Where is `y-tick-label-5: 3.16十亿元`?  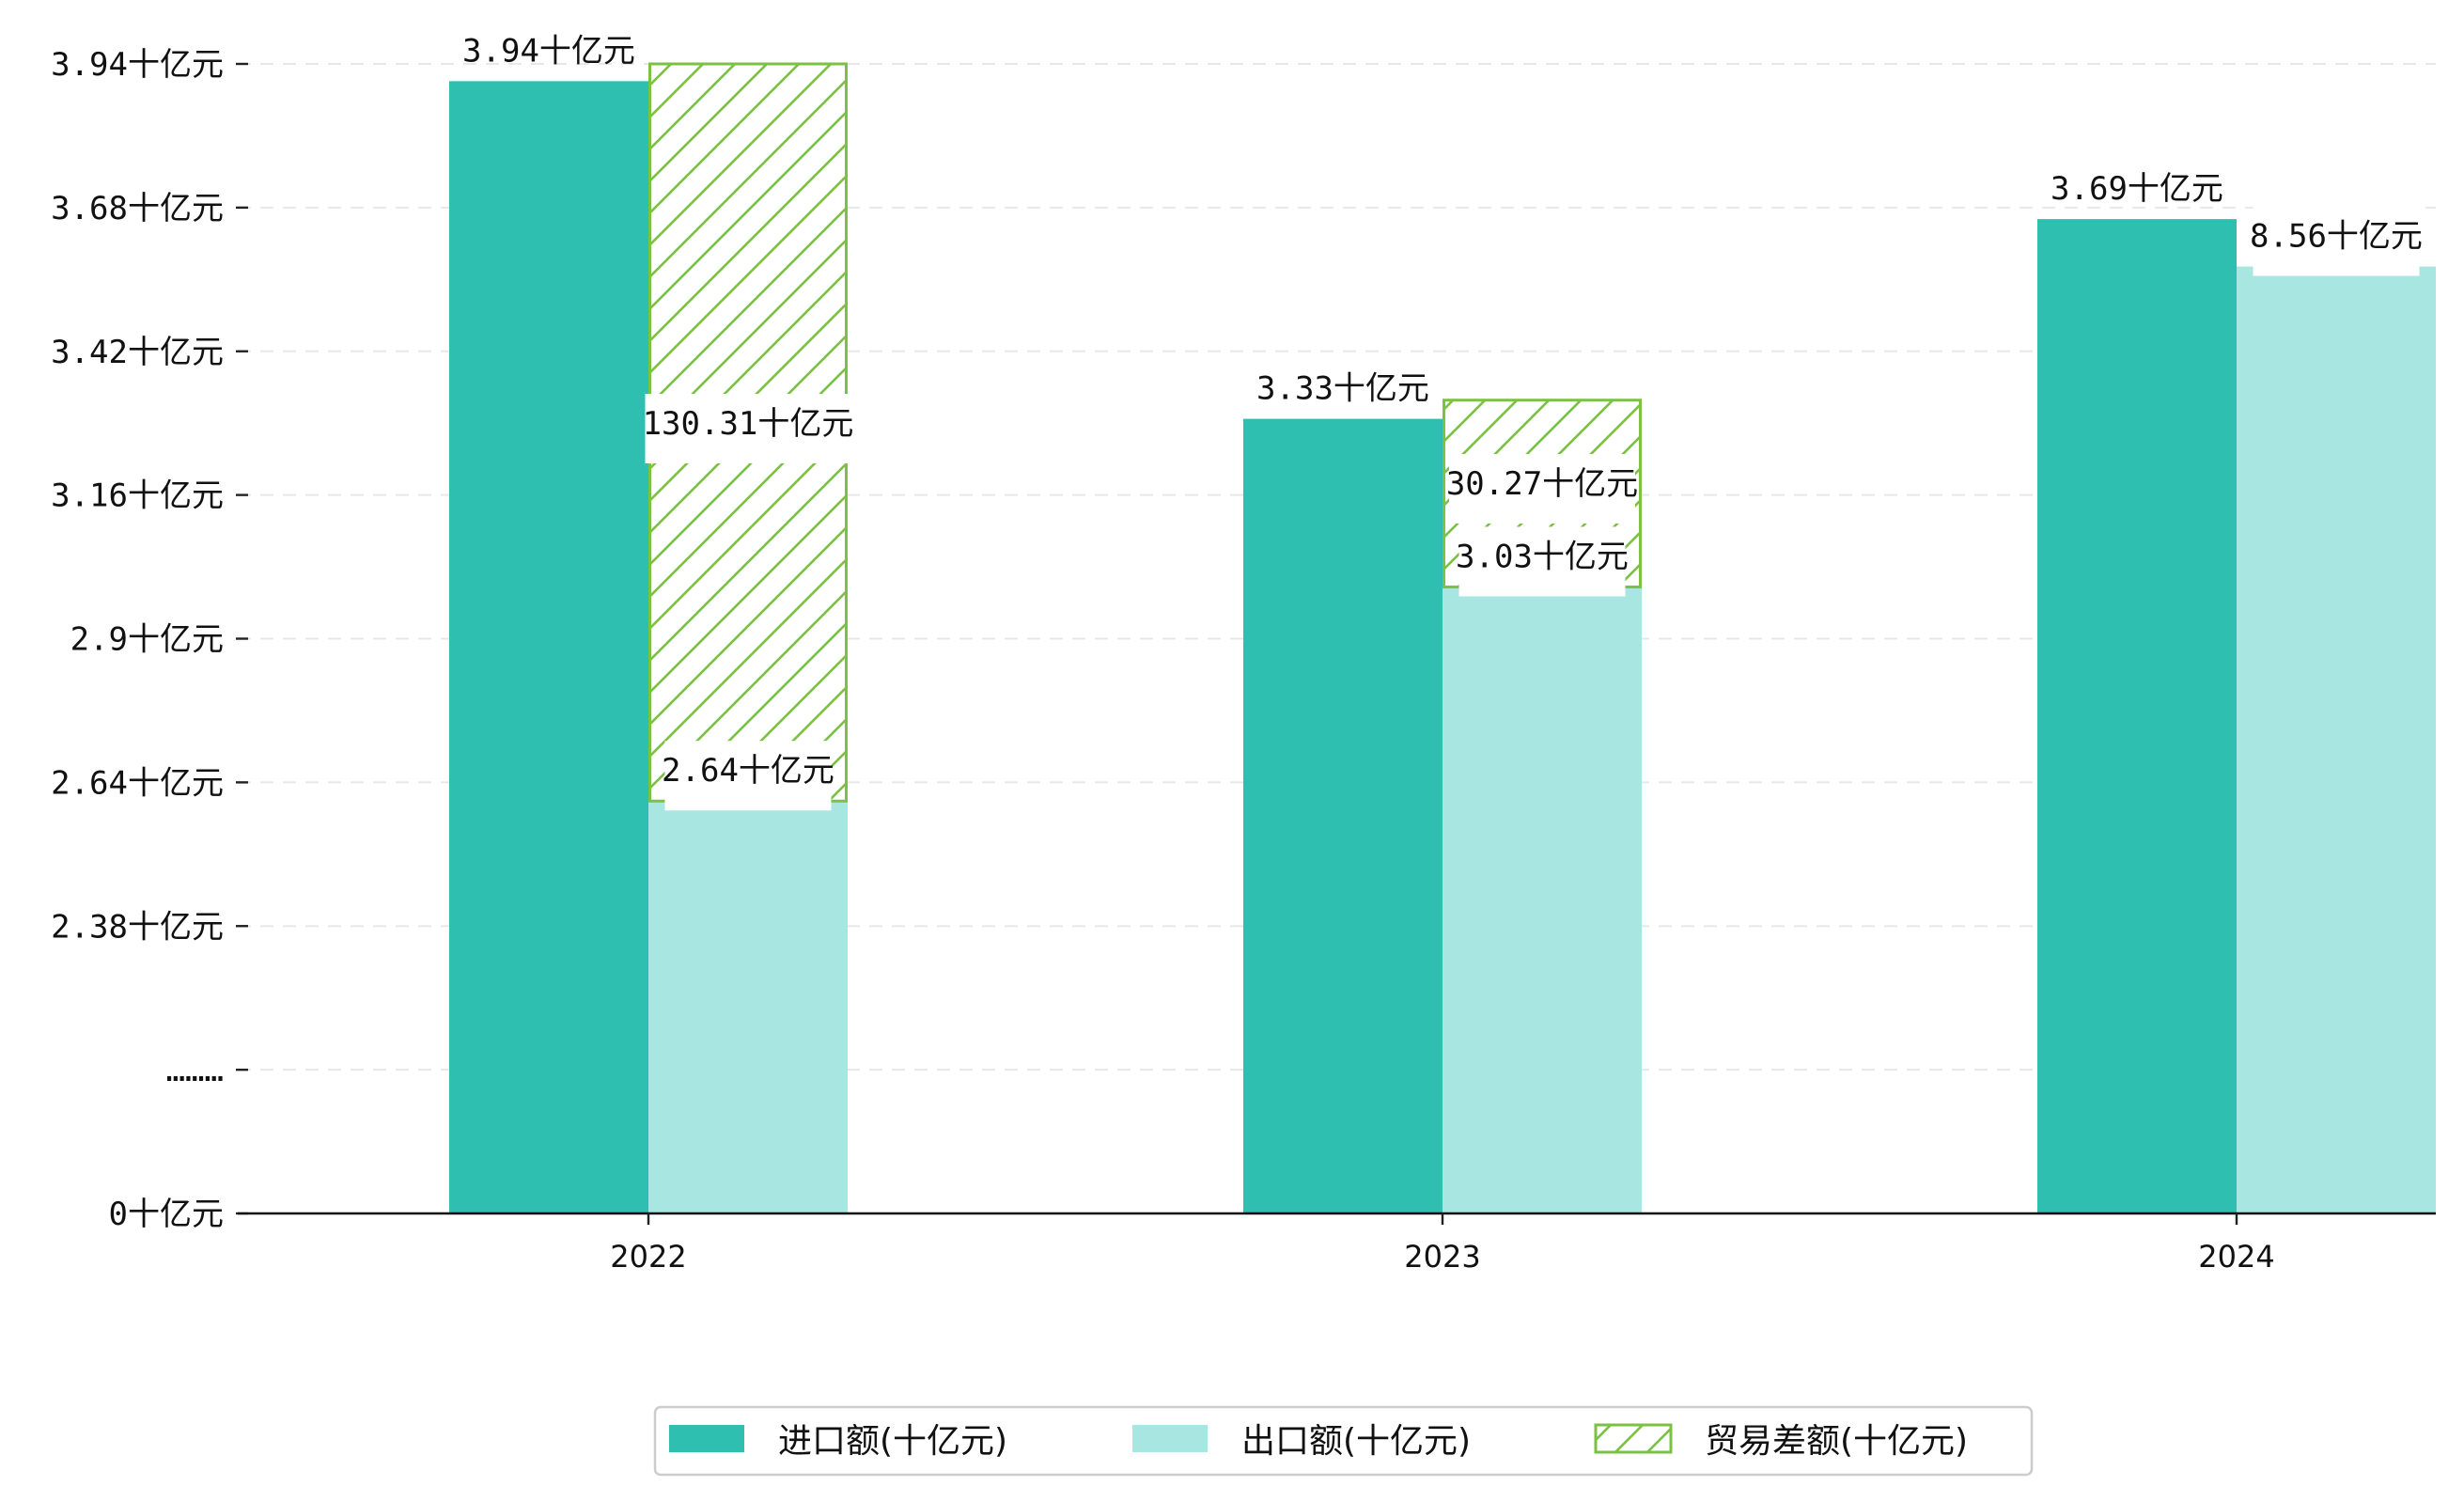
y-tick-label-5: 3.16十亿元 is located at coordinates (137, 496).